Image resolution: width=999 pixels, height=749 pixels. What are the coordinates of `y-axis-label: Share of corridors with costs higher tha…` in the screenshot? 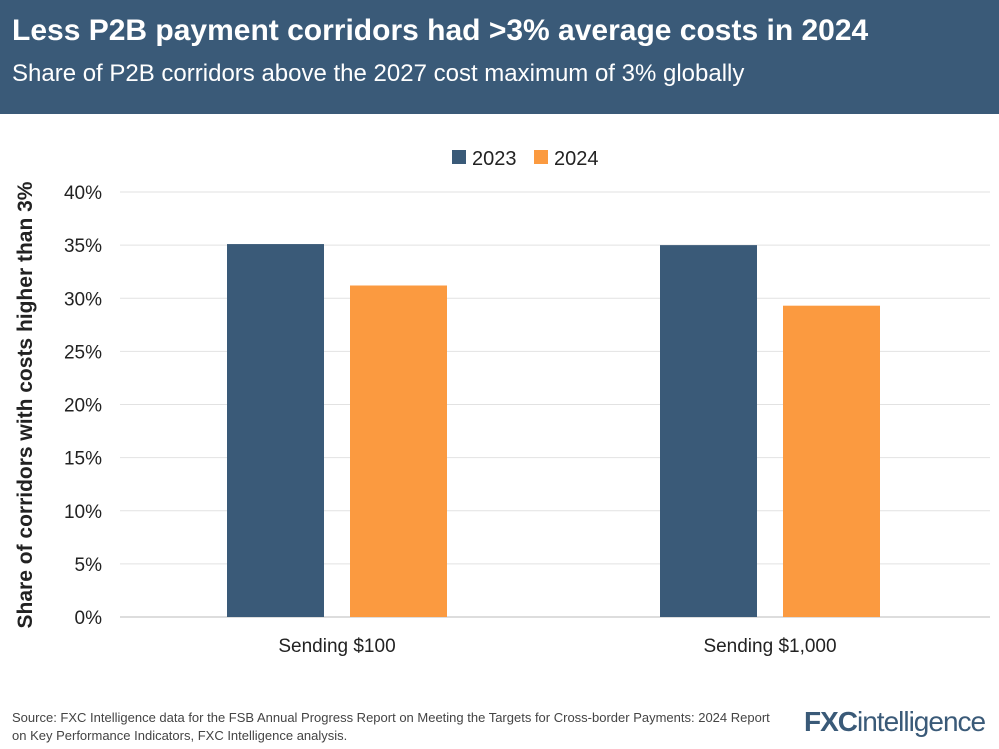 It's located at (25, 404).